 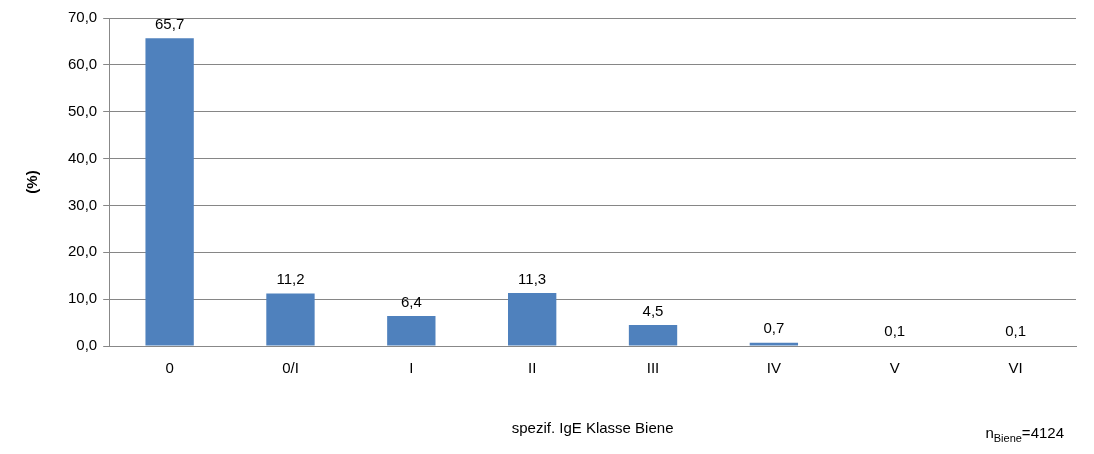 What do you see at coordinates (653, 368) in the screenshot?
I see `x-tick-label: III` at bounding box center [653, 368].